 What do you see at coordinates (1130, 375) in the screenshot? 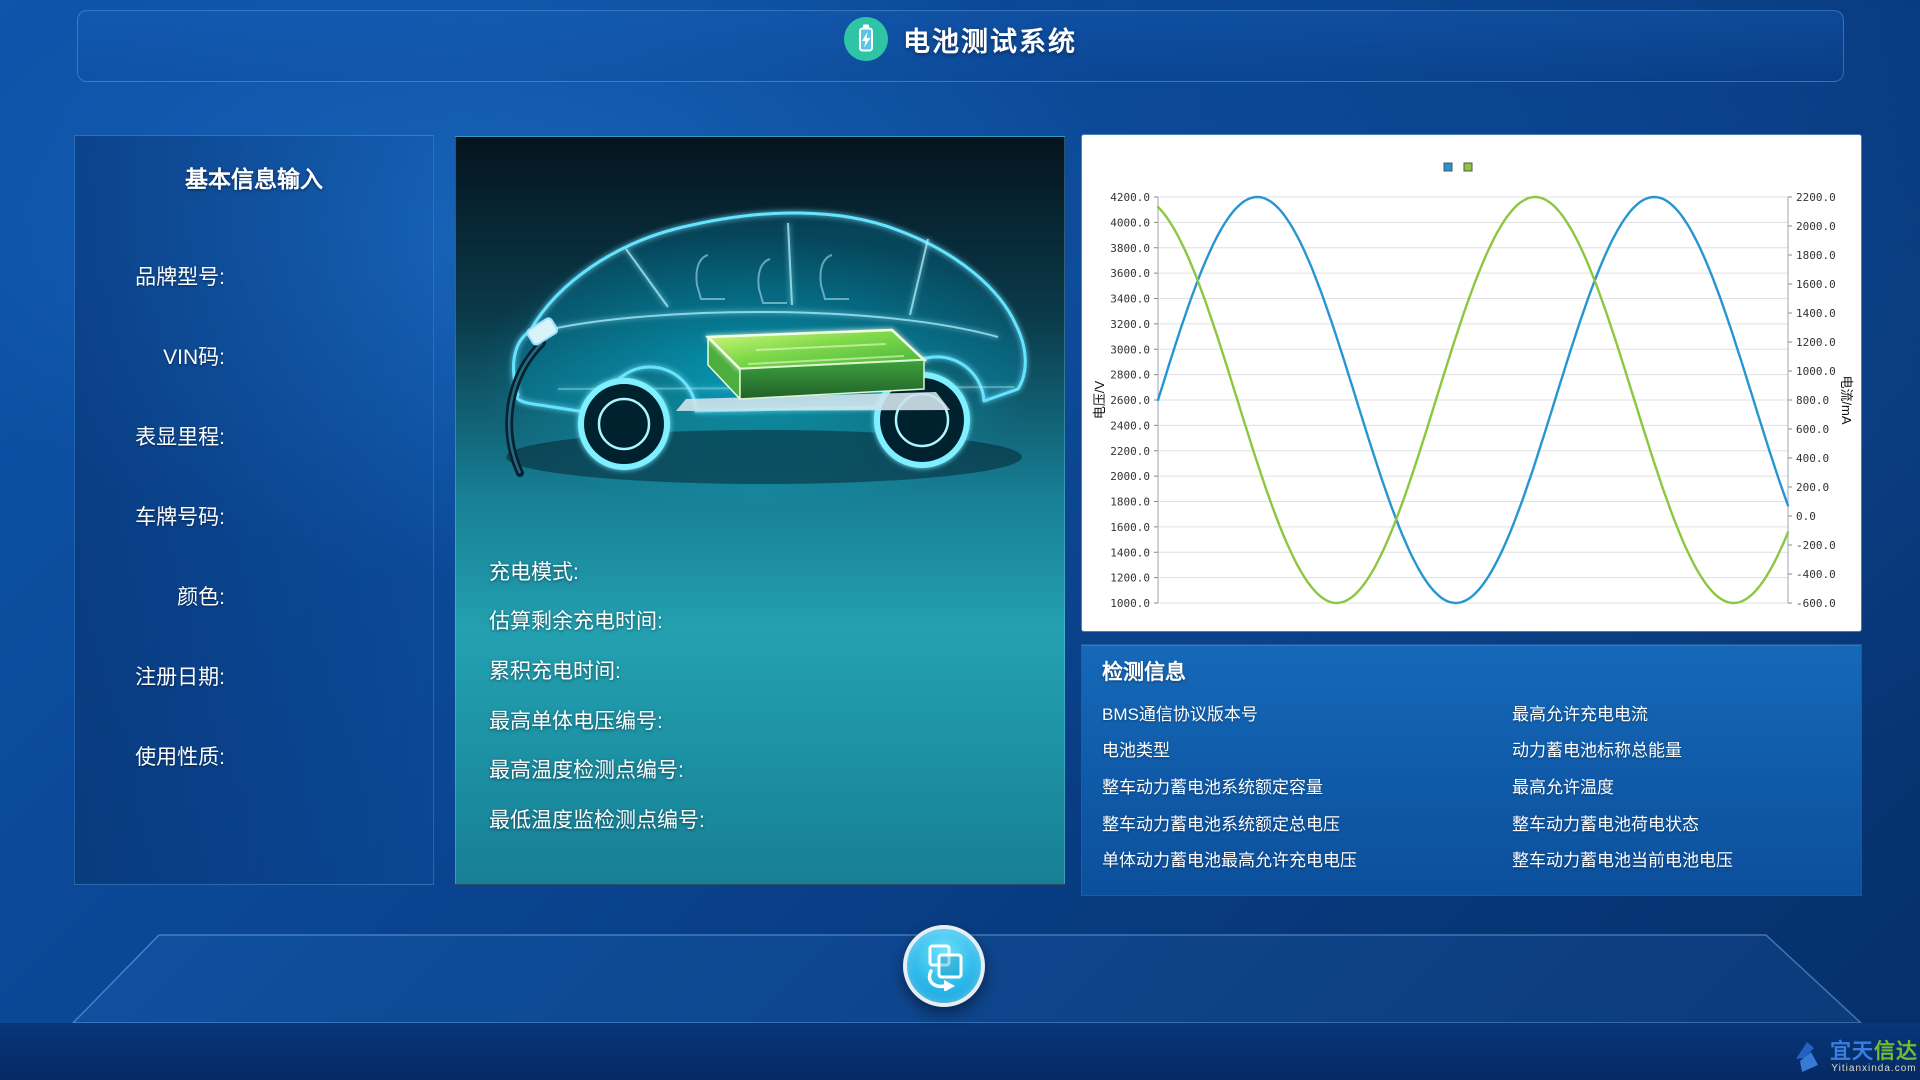
I see `svg-text: 2800.0` at bounding box center [1130, 375].